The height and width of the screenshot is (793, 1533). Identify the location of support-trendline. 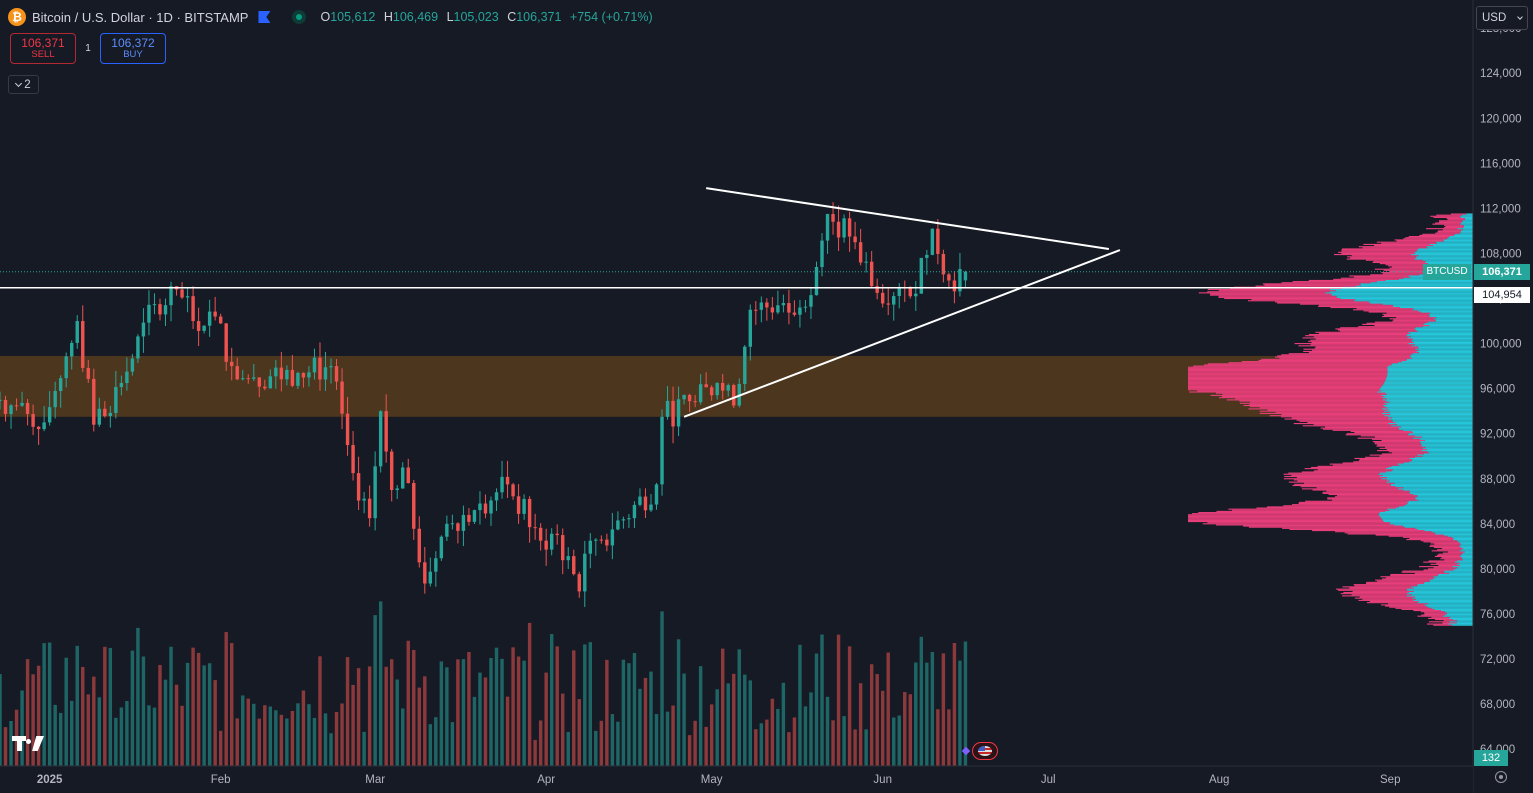
(902, 333).